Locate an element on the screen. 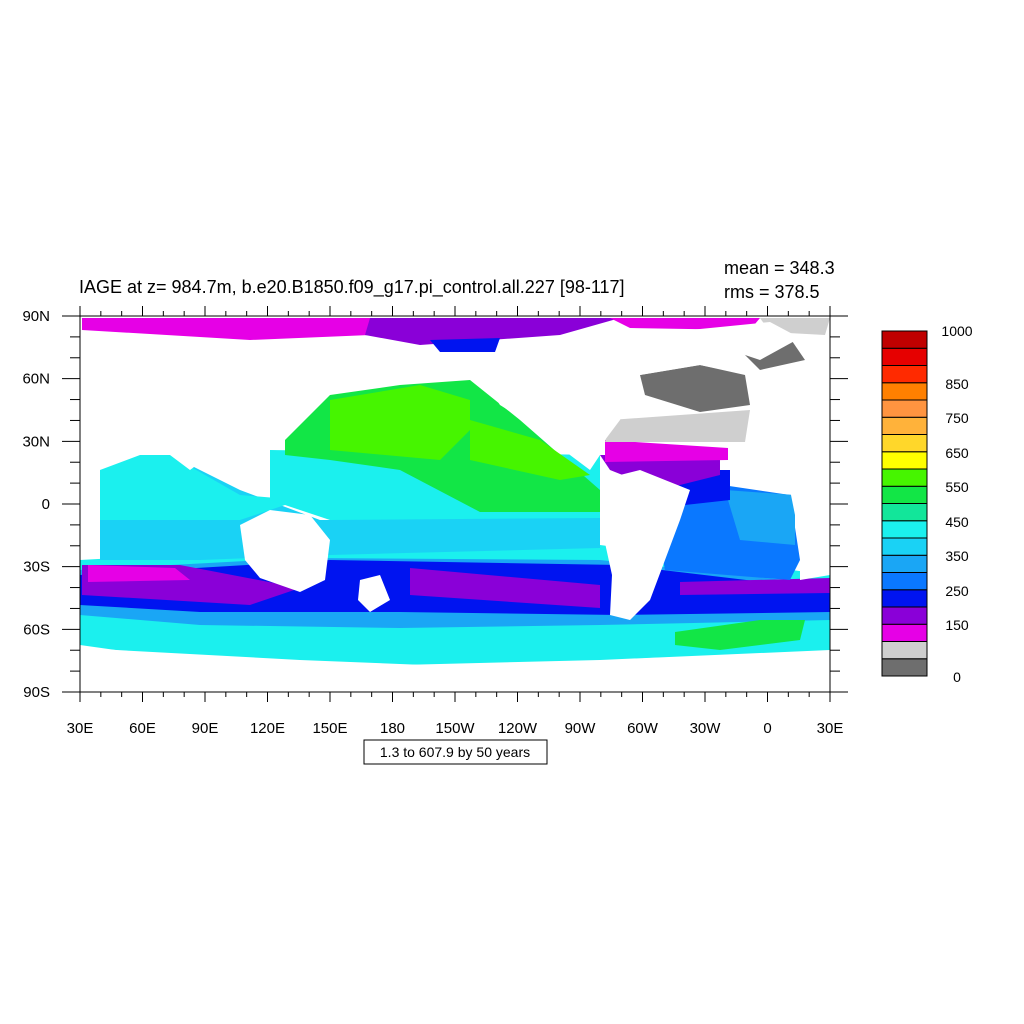 Image resolution: width=1024 pixels, height=1024 pixels. region-south-atlantic-purple is located at coordinates (755, 586).